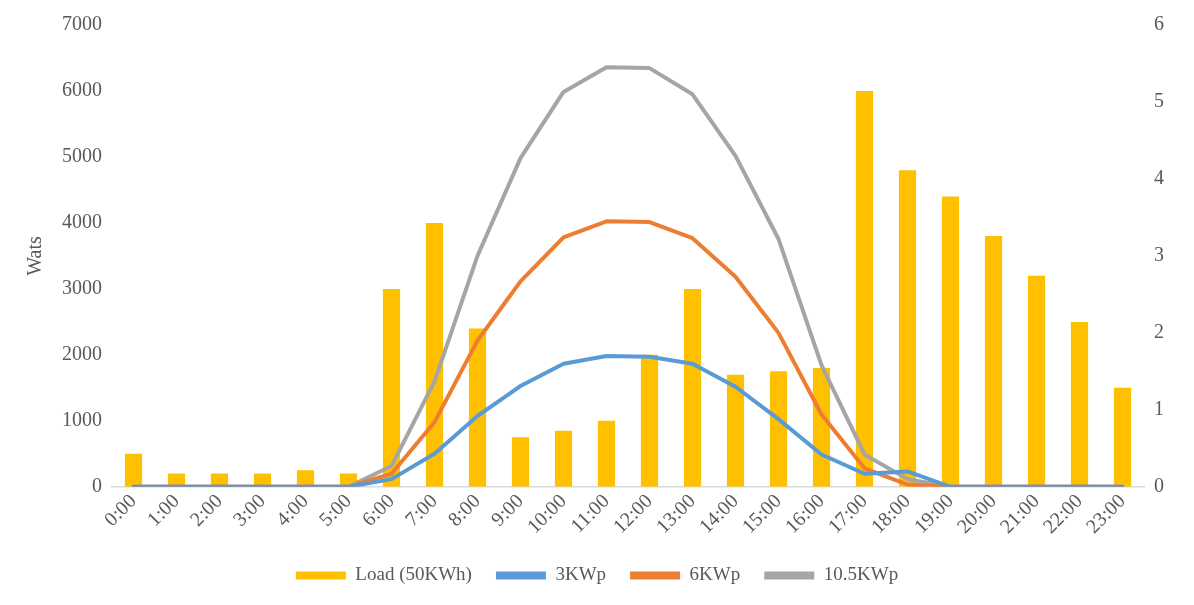  Describe the element at coordinates (861, 574) in the screenshot. I see `legend-label: 10.5KWp` at that location.